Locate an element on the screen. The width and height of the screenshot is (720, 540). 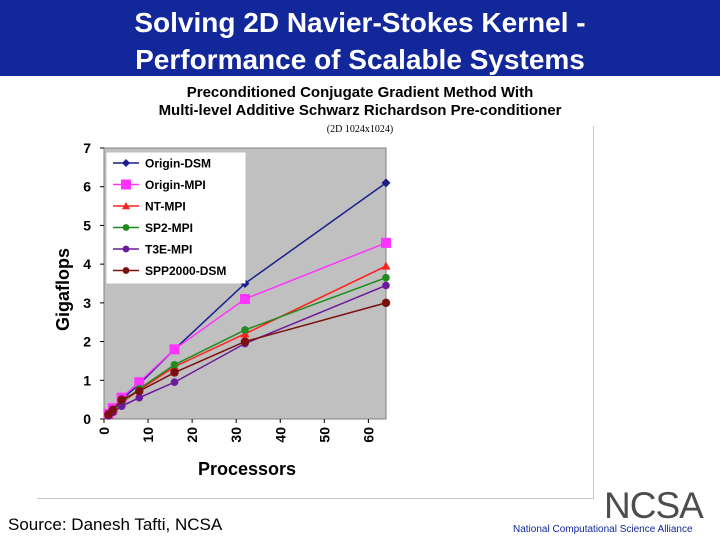
y-tick-label-7: 7 is located at coordinates (87, 148).